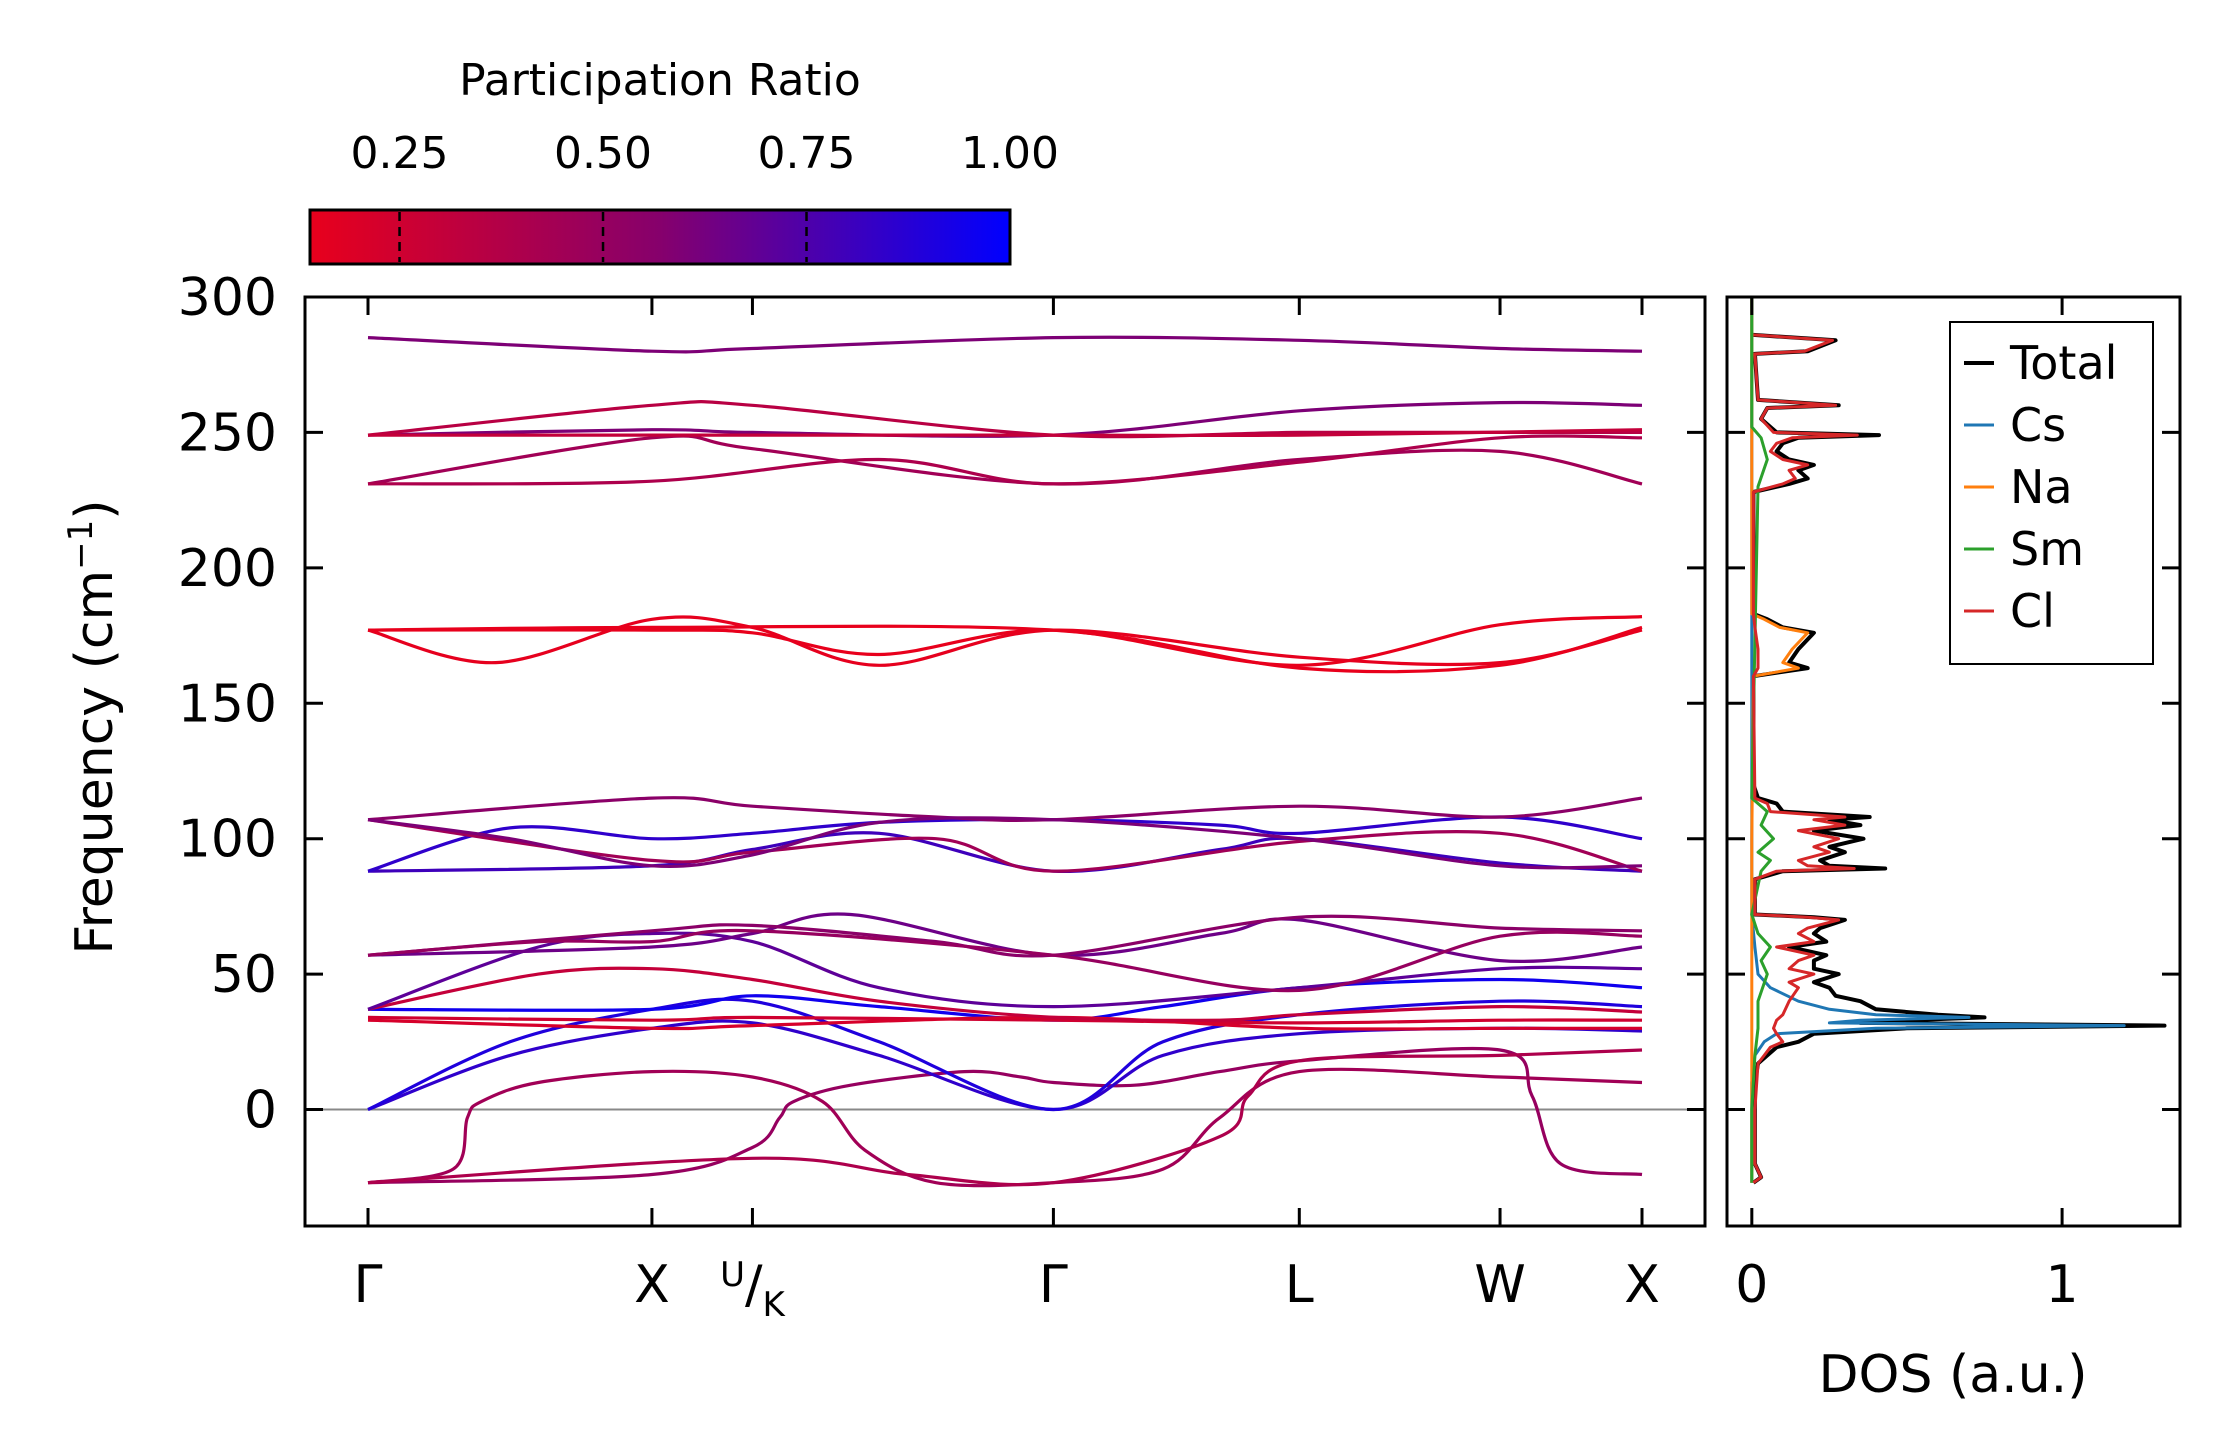 This screenshot has height=1455, width=2222. What do you see at coordinates (227, 704) in the screenshot?
I see `y-tick-label: 150` at bounding box center [227, 704].